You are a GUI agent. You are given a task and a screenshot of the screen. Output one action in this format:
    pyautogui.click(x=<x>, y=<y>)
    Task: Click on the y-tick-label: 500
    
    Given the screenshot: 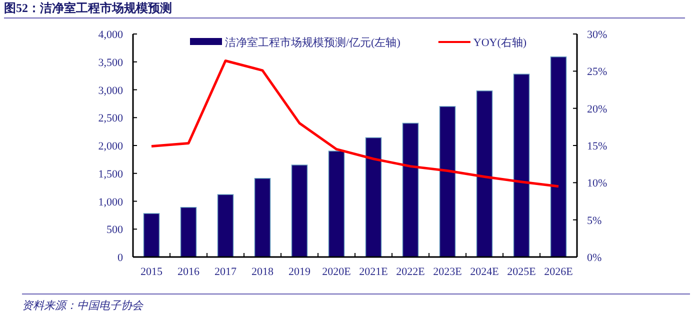 What is the action you would take?
    pyautogui.click(x=115, y=230)
    